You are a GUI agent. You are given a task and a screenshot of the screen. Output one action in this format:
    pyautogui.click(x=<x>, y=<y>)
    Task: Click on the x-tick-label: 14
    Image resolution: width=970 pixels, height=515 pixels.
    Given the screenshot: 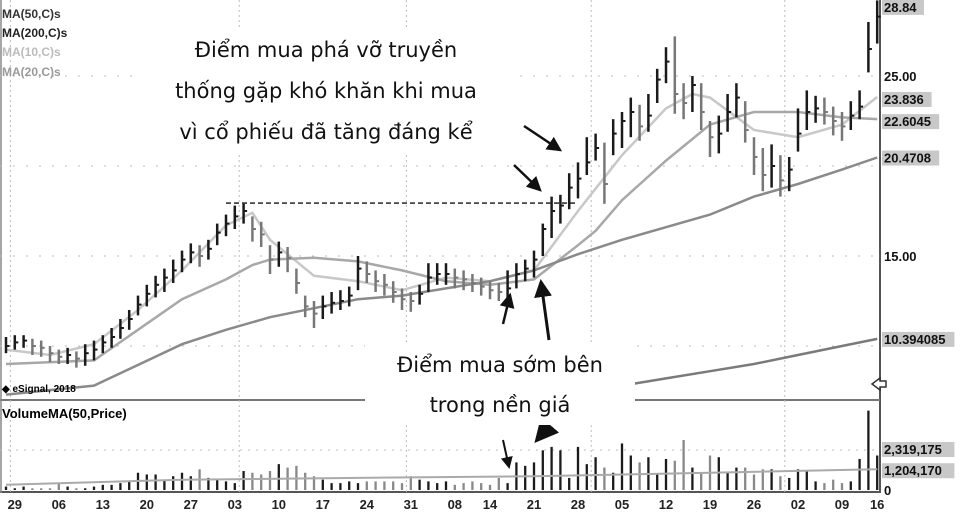 What is the action you would take?
    pyautogui.click(x=490, y=504)
    